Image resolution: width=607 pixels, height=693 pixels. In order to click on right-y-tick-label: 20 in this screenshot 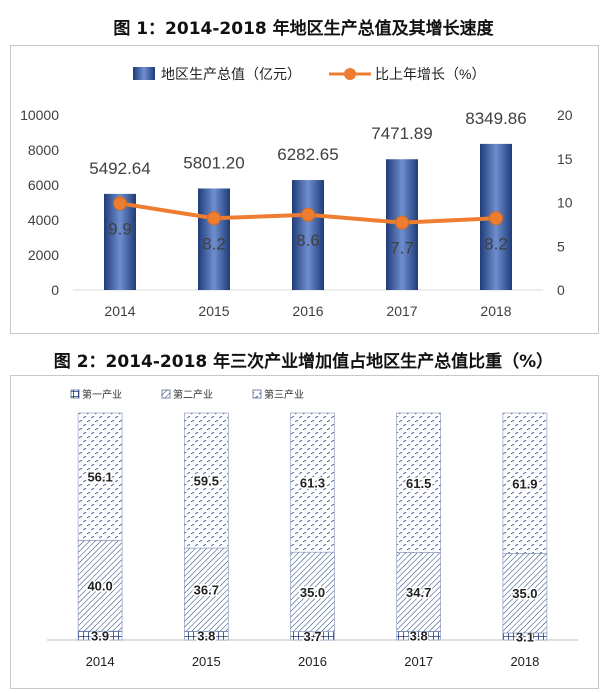, I will do `click(565, 115)`.